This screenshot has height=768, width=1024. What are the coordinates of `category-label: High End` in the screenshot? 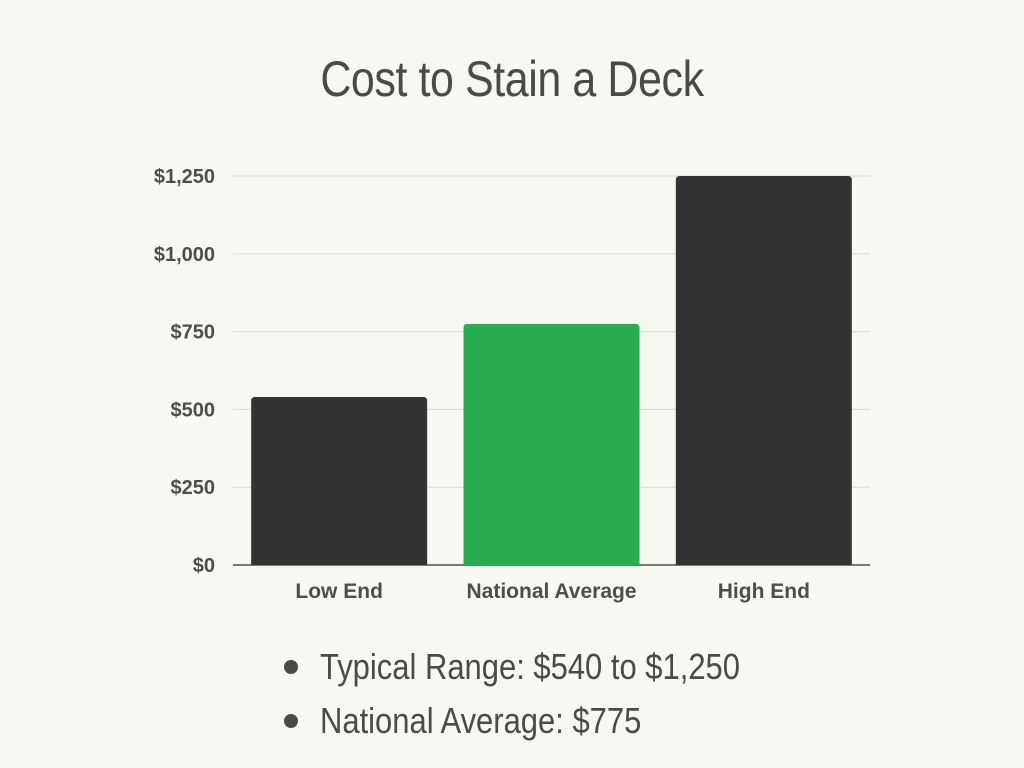 It's located at (764, 591).